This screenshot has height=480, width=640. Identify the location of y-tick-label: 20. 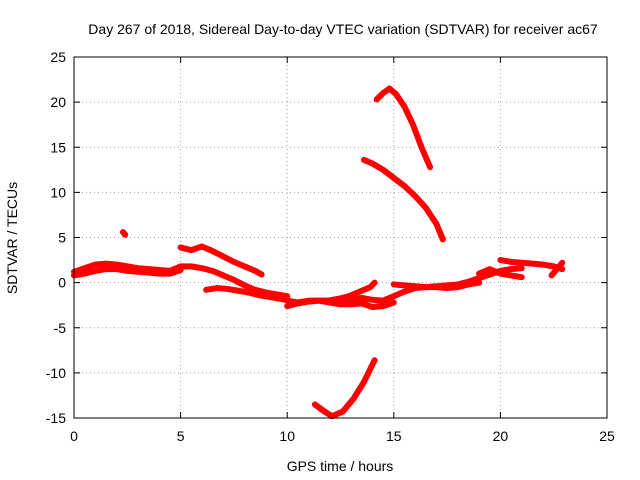
(58, 102).